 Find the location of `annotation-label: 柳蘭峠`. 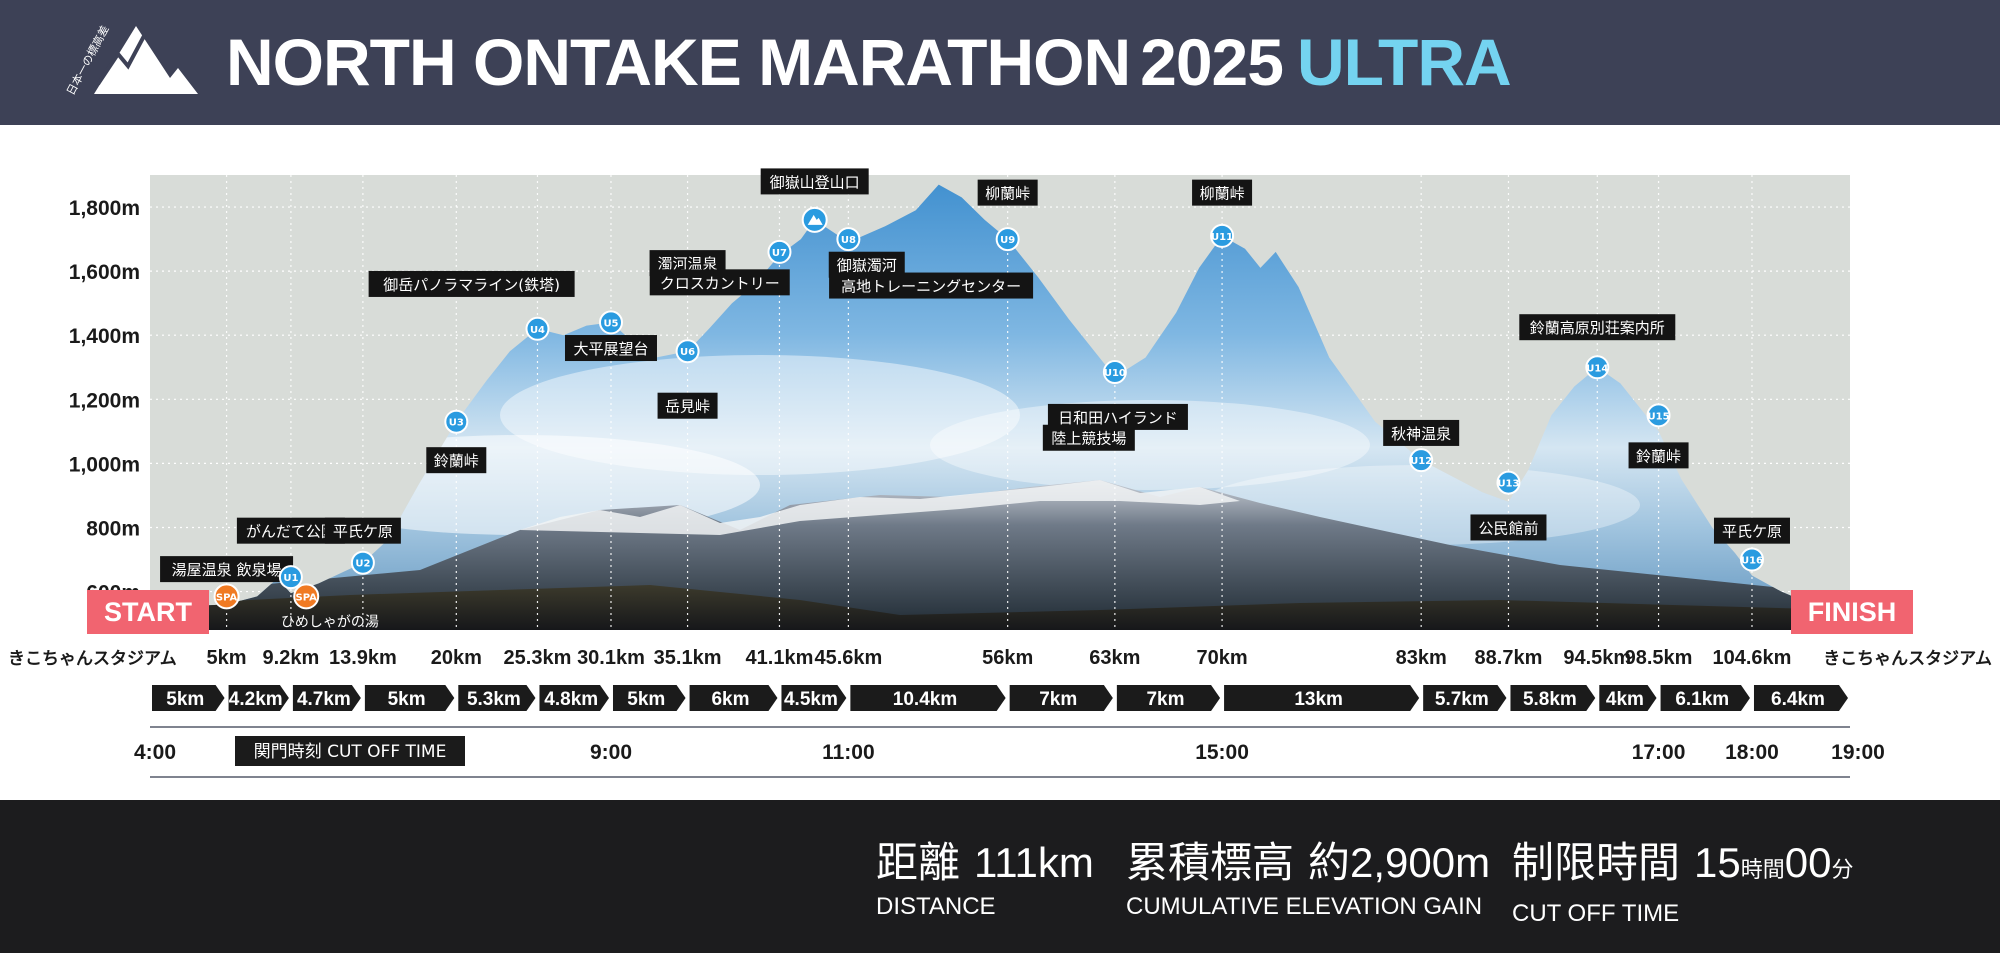

annotation-label: 柳蘭峠 is located at coordinates (1007, 194).